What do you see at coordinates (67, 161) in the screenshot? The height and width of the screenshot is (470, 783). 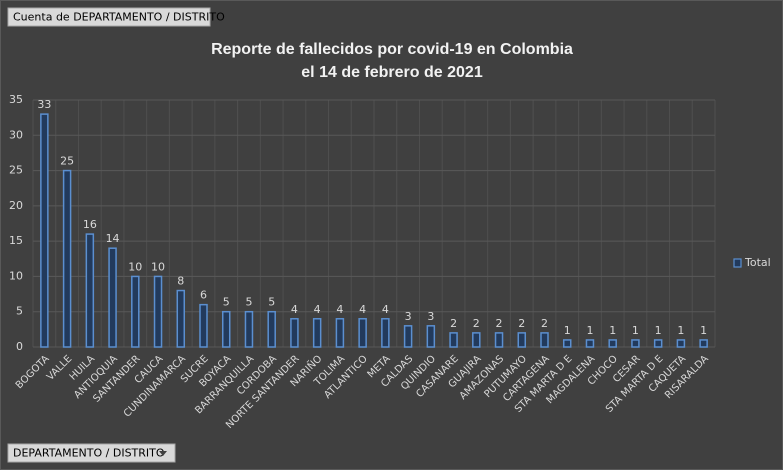 I see `data-label: 25` at bounding box center [67, 161].